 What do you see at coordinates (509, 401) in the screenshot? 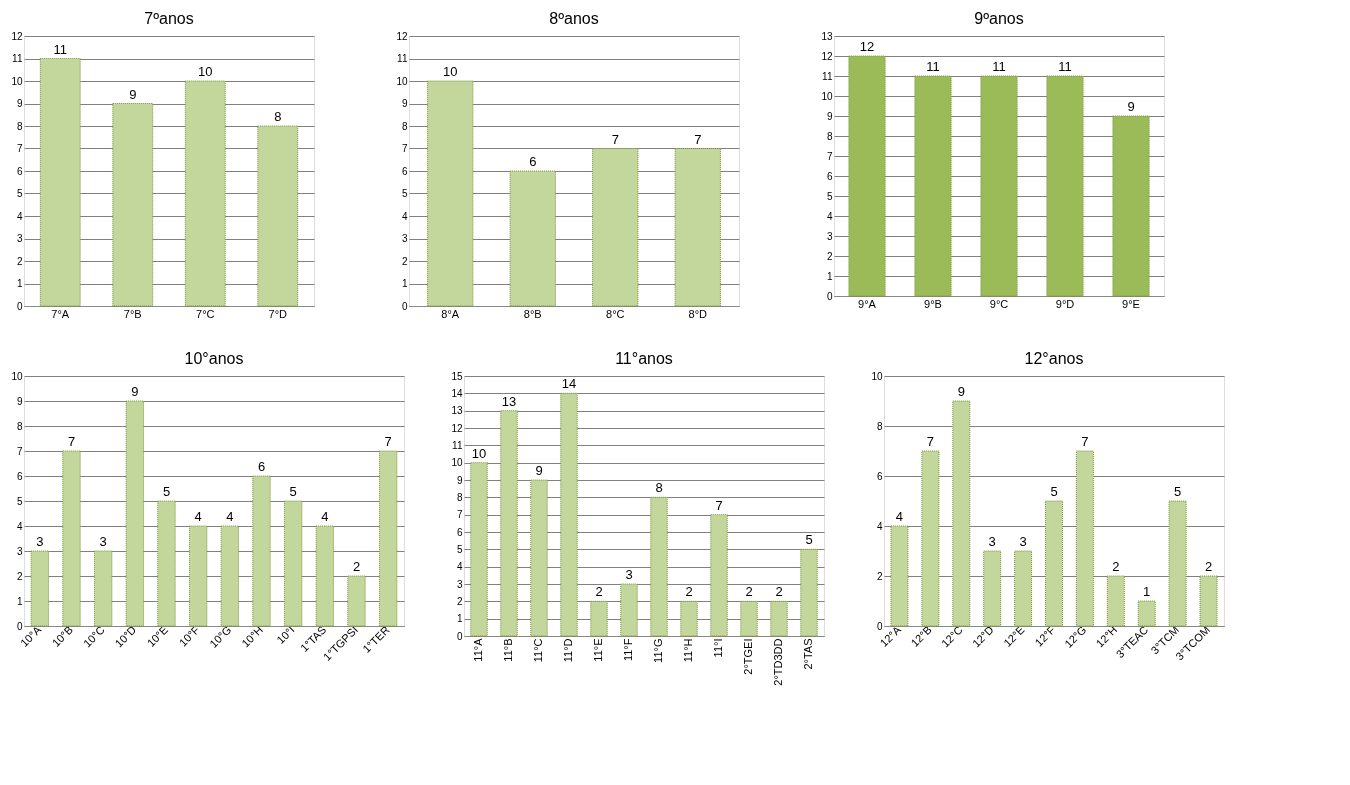
I see `data-label: 13` at bounding box center [509, 401].